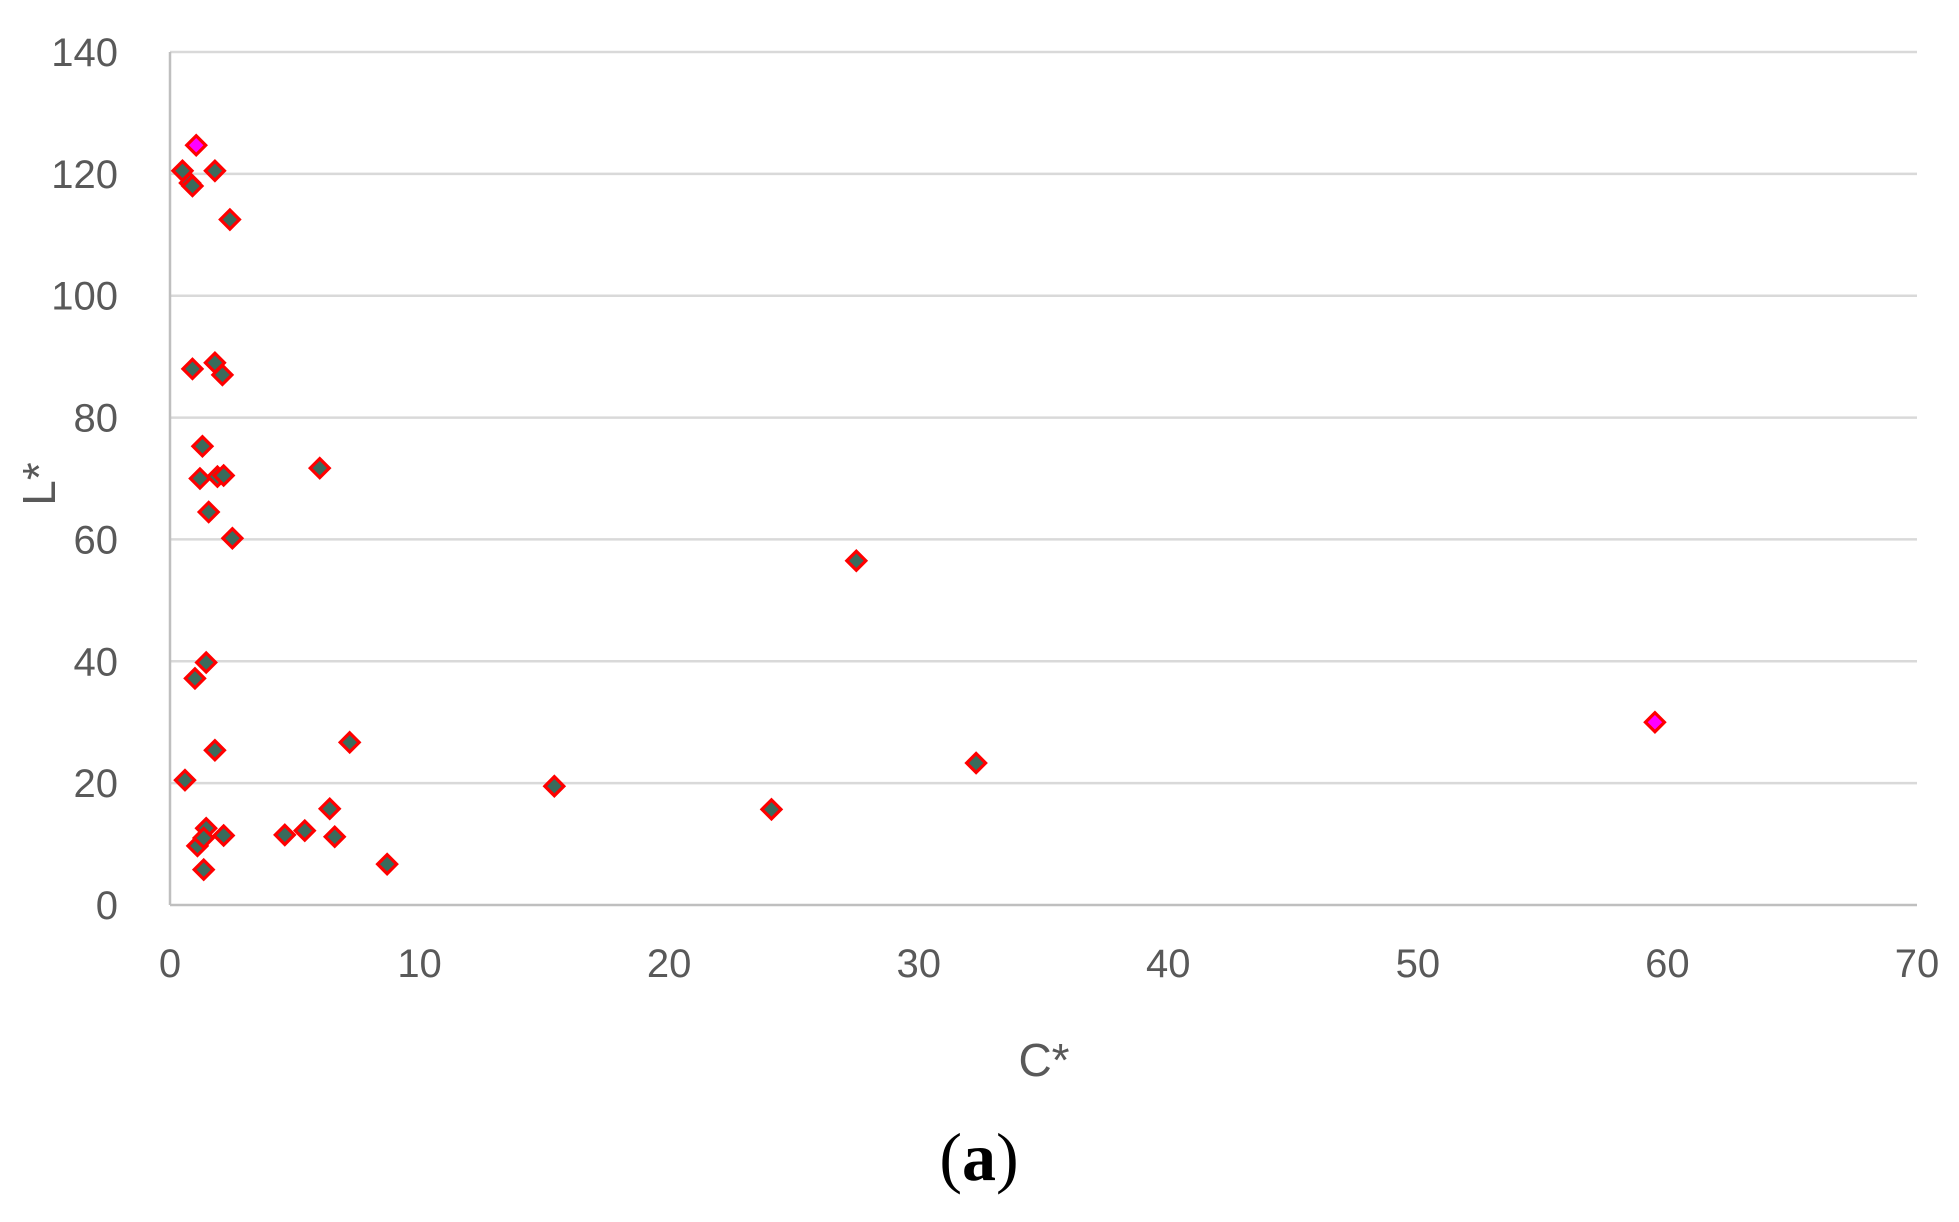 The height and width of the screenshot is (1222, 1959). Describe the element at coordinates (419, 964) in the screenshot. I see `x-tick-label: 10` at that location.